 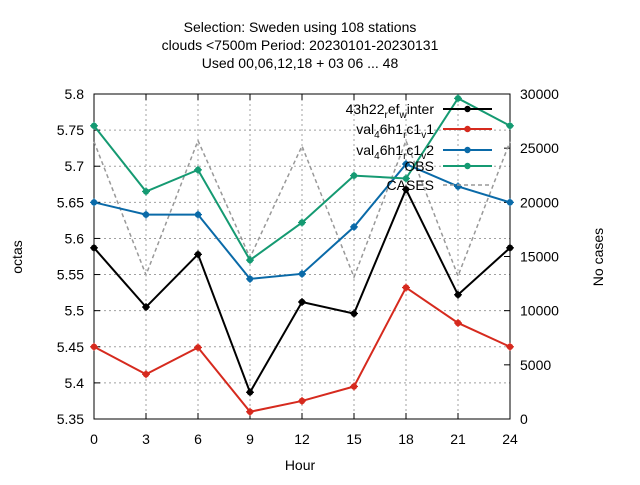 What do you see at coordinates (539, 257) in the screenshot?
I see `y2-tick-label: 15000` at bounding box center [539, 257].